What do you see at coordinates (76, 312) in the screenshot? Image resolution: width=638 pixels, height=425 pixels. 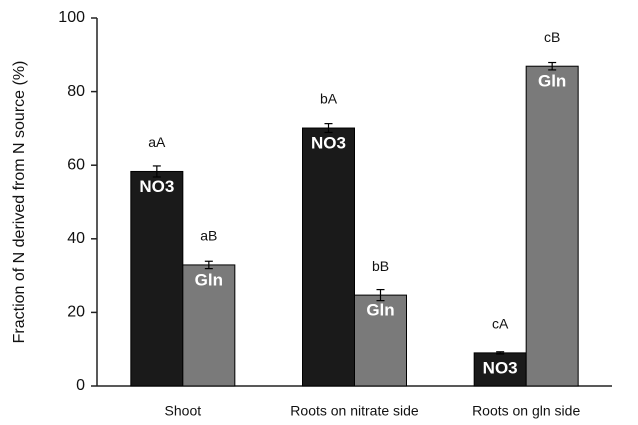 I see `y-tick-label: 20` at bounding box center [76, 312].